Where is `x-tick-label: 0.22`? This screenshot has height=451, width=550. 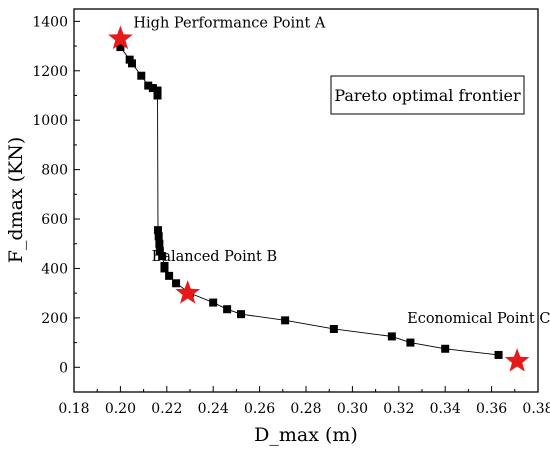
x-tick-label: 0.22 is located at coordinates (166, 409).